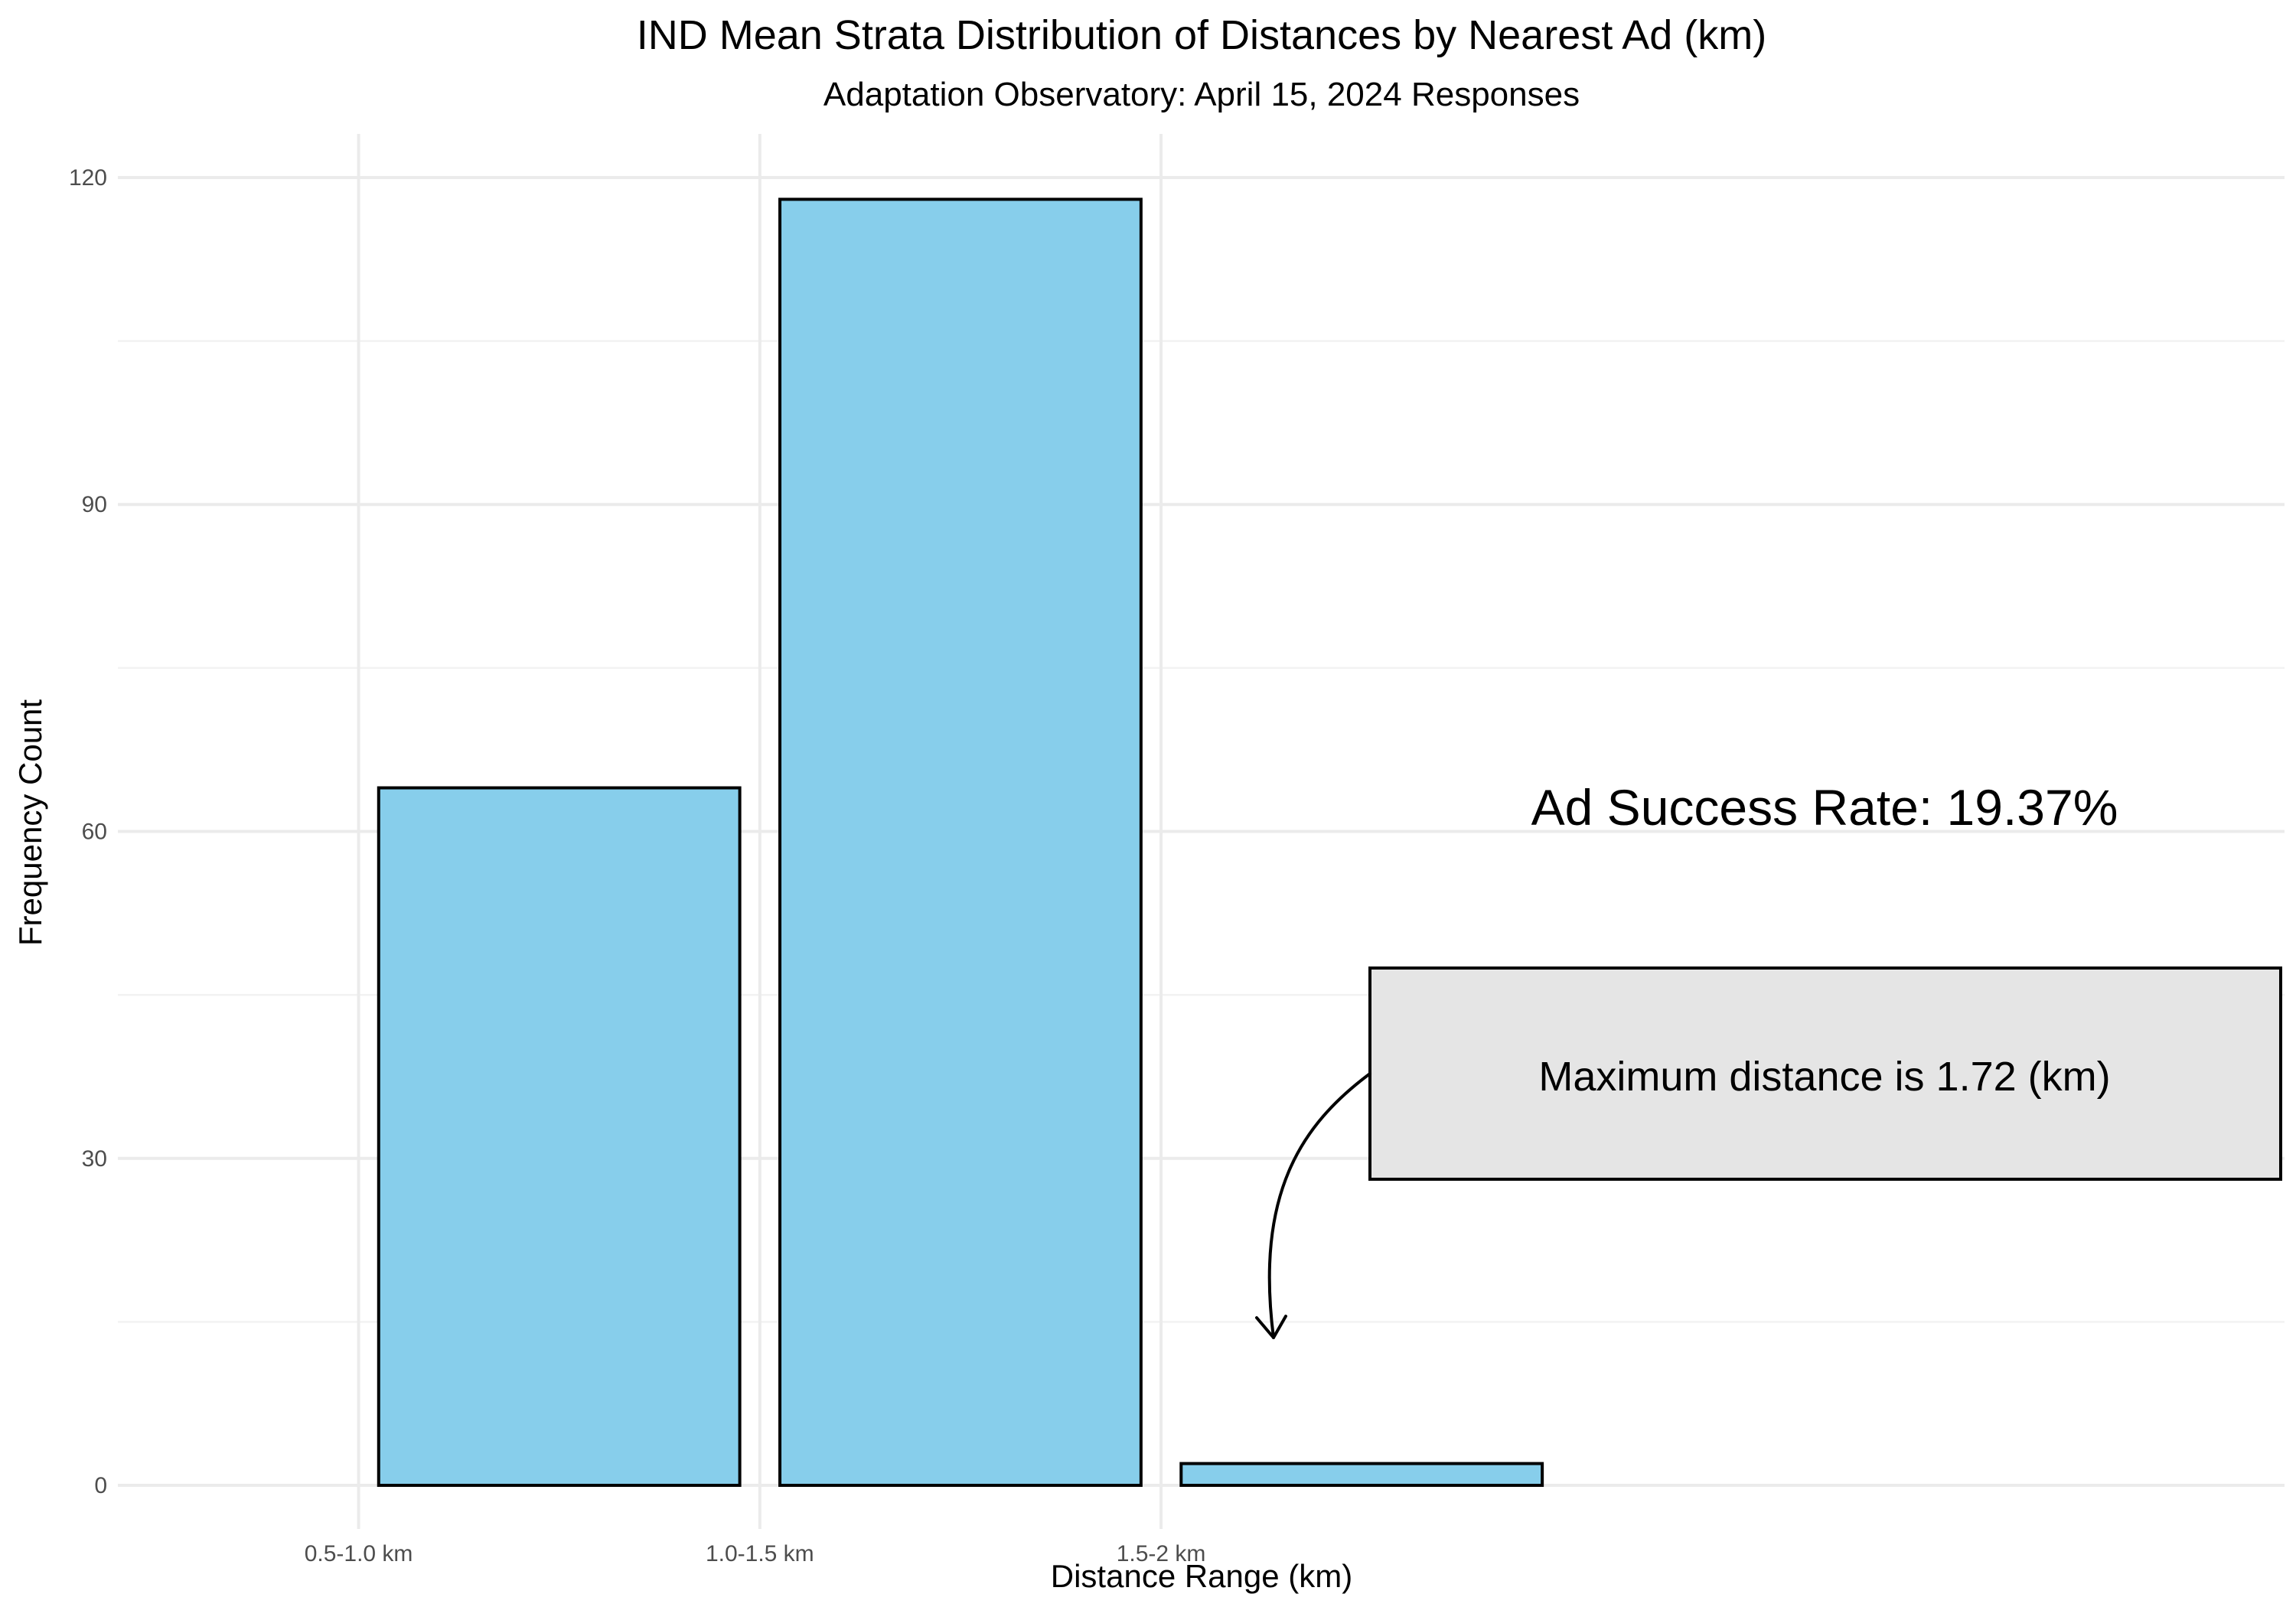 Image resolution: width=2296 pixels, height=1607 pixels. I want to click on success-rate-annotation: Ad Success Rate: 19.37%, so click(1824, 808).